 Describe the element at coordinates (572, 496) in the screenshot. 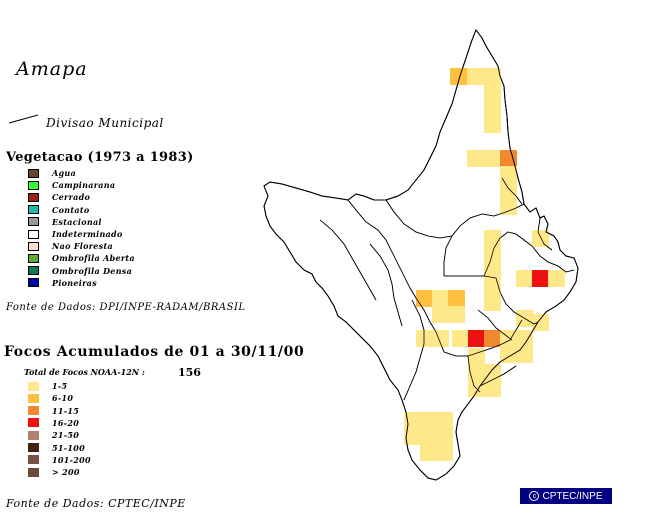

I see `credit-text: CPTEC/INPE` at that location.